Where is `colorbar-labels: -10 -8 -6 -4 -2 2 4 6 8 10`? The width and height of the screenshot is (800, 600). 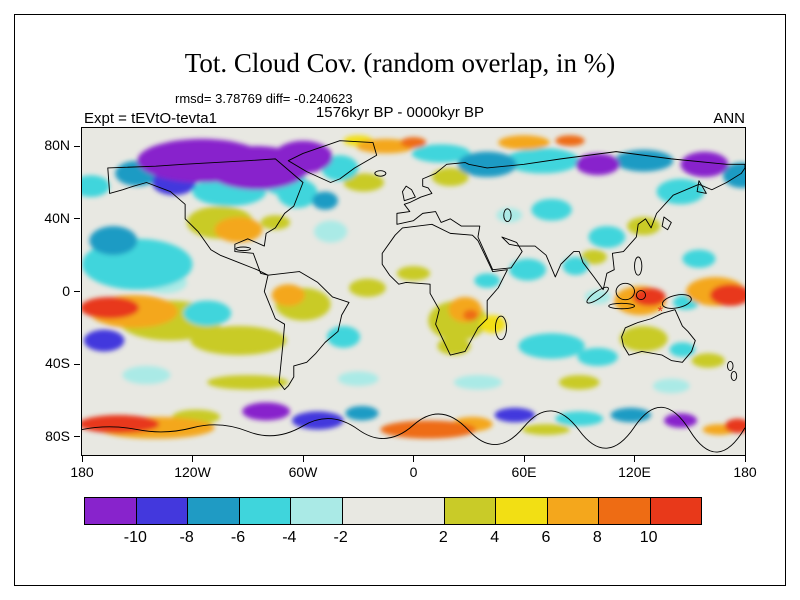 colorbar-labels: -10 -8 -6 -4 -2 2 4 6 8 10 is located at coordinates (392, 539).